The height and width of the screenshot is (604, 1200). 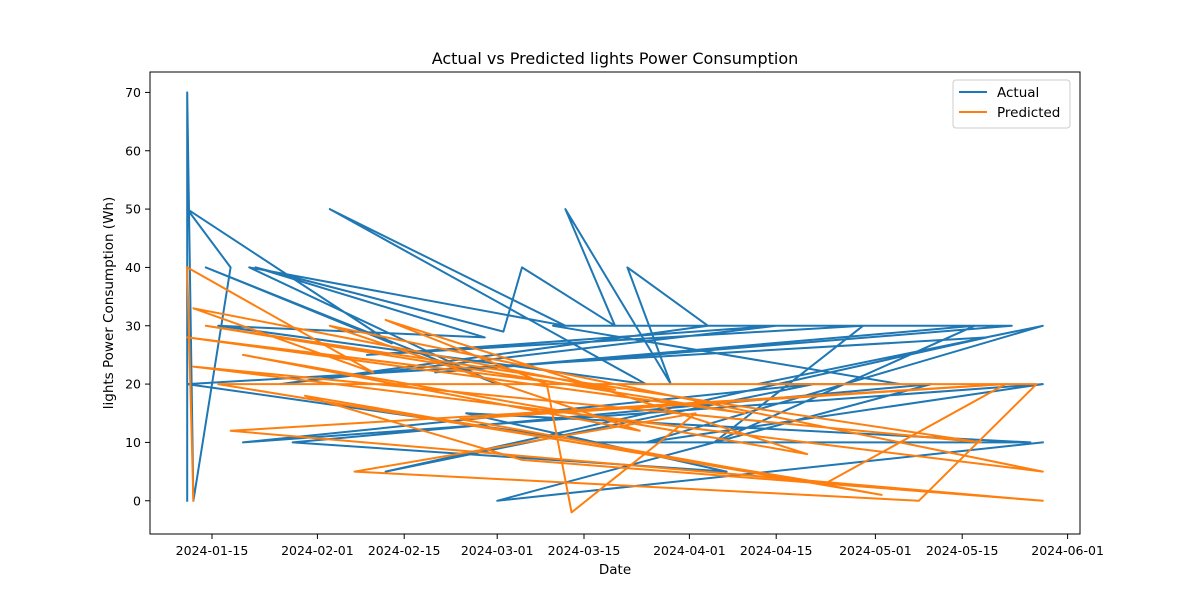 I want to click on x-tick-label: 2024-04-15, so click(x=776, y=550).